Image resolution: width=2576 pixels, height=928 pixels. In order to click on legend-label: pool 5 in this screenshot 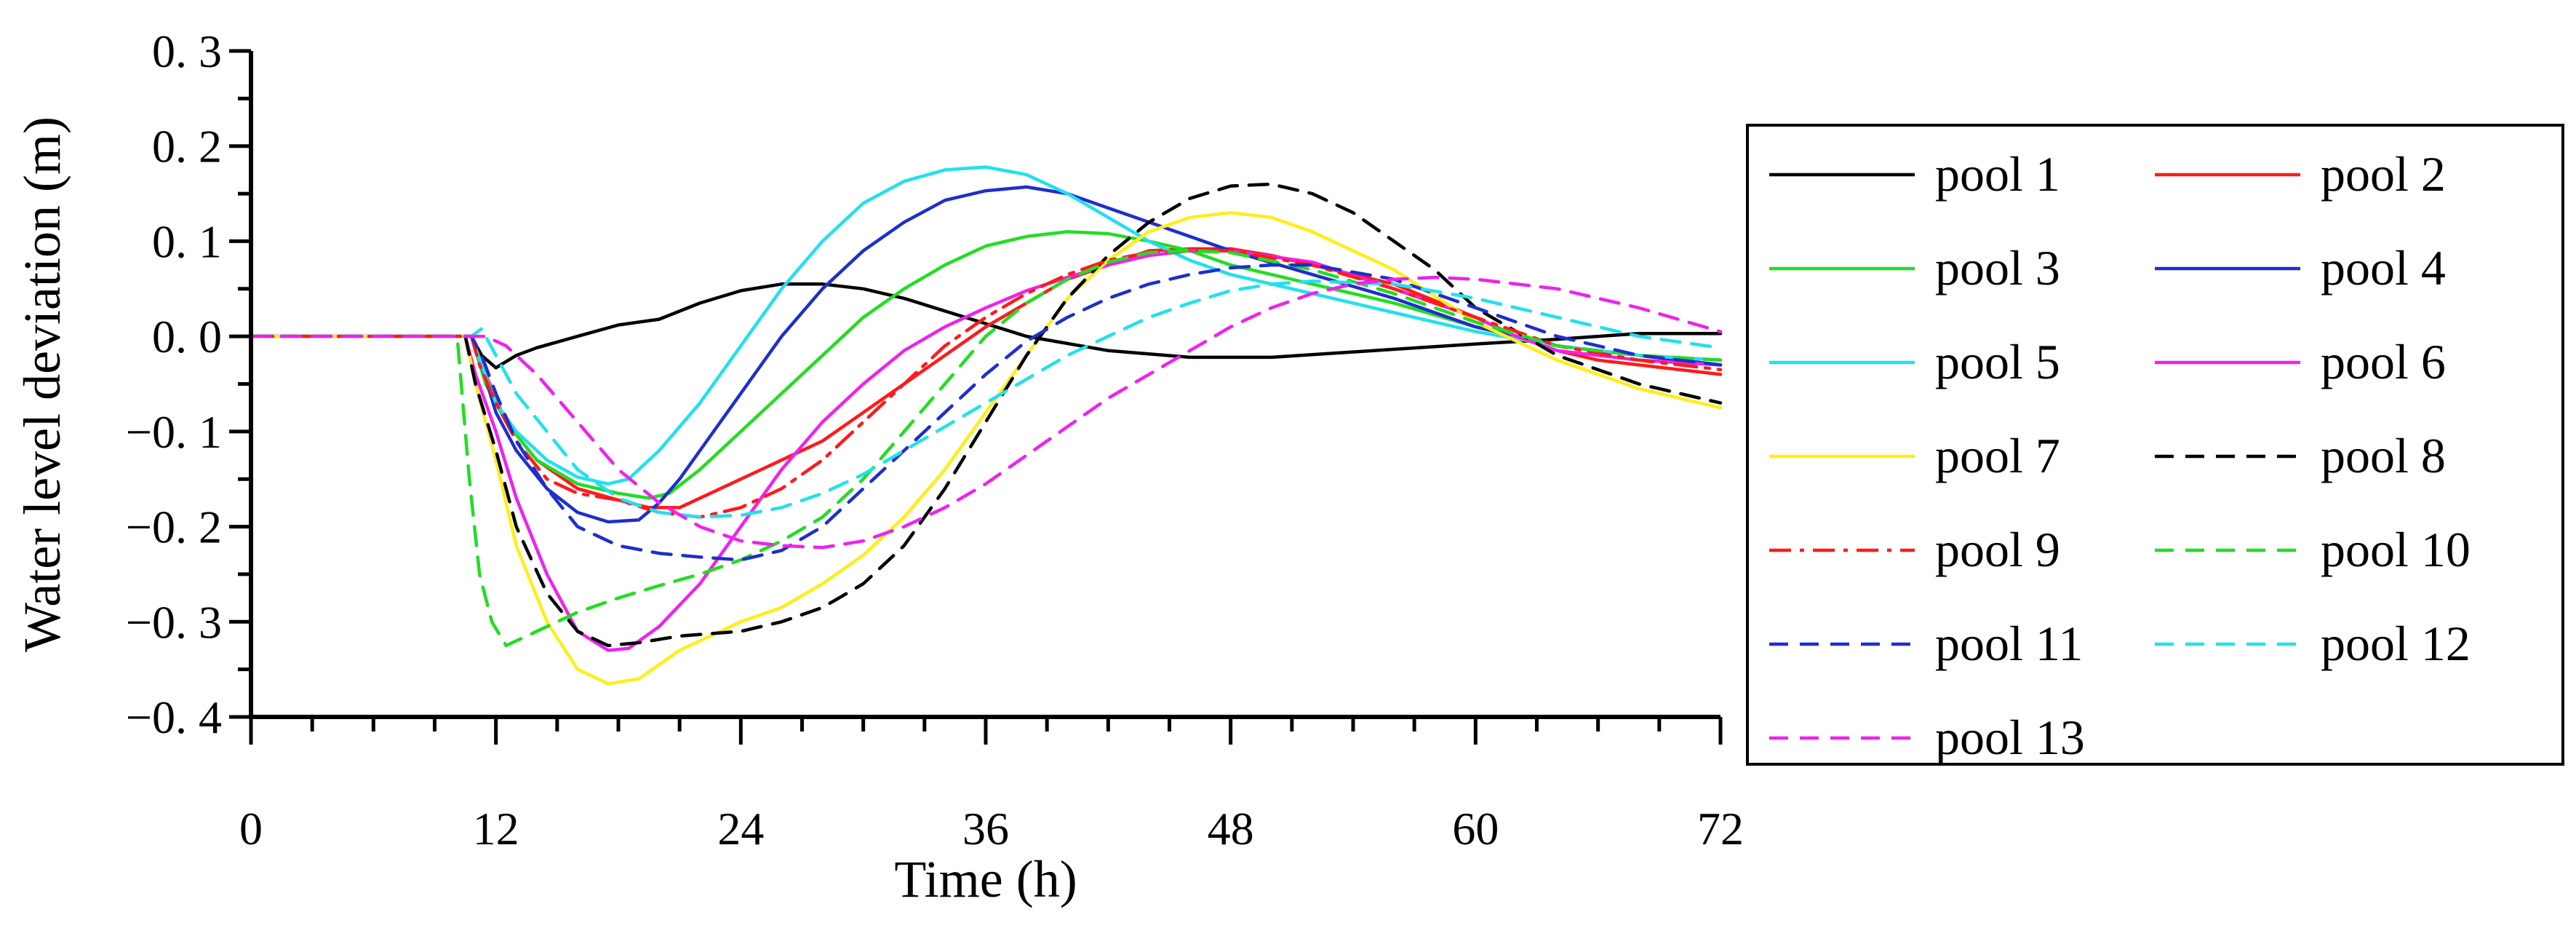, I will do `click(1997, 361)`.